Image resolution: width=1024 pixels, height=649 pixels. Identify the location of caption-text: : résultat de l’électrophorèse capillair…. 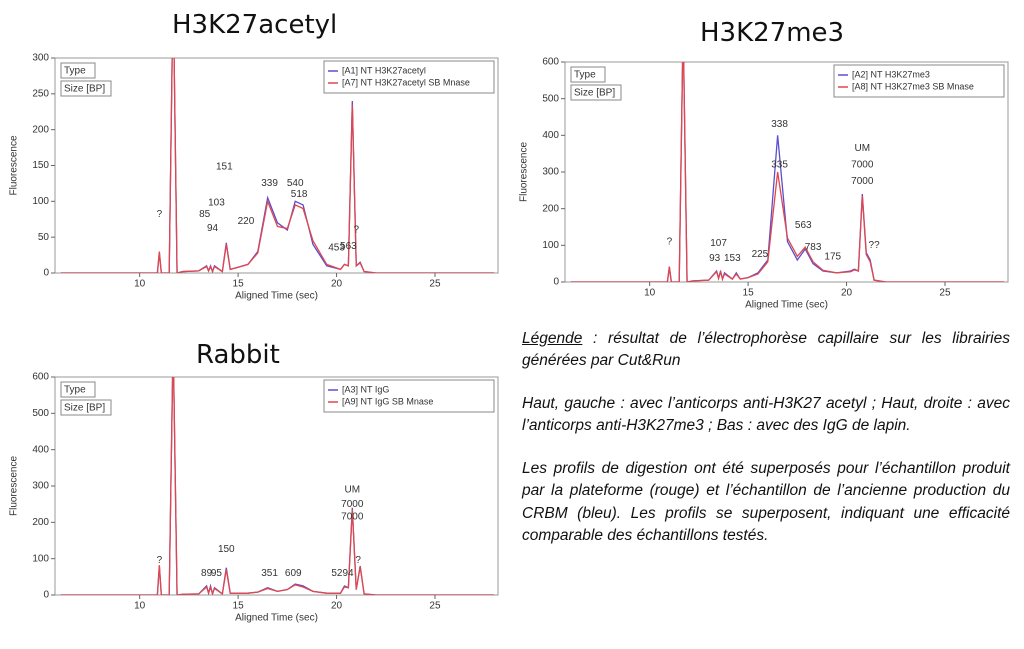
(766, 350).